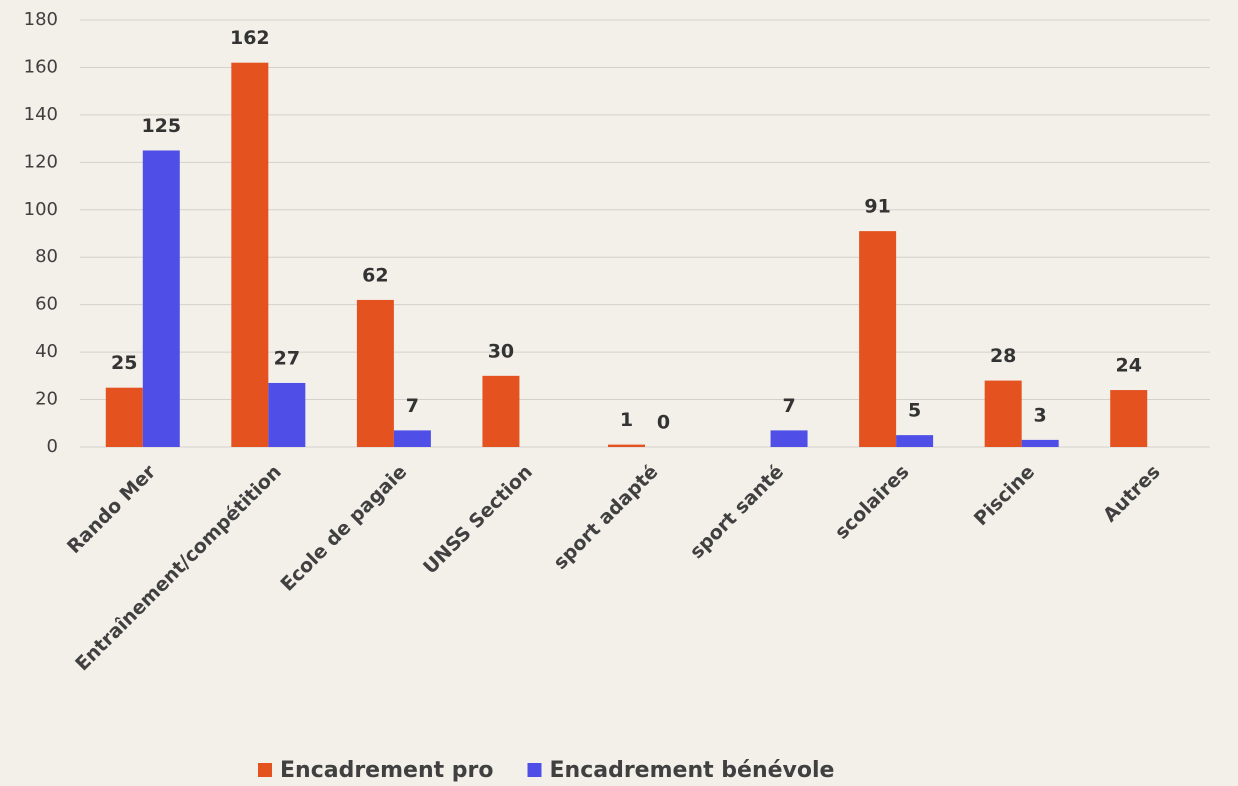 The height and width of the screenshot is (786, 1238). Describe the element at coordinates (161, 126) in the screenshot. I see `value-label: 125` at that location.